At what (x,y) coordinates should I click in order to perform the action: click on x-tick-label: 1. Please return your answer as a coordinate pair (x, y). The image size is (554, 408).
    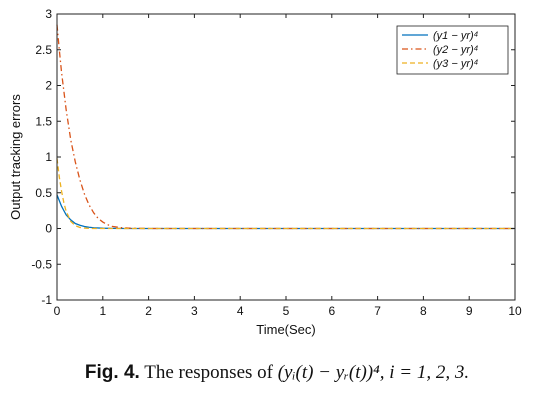
    Looking at the image, I should click on (102, 311).